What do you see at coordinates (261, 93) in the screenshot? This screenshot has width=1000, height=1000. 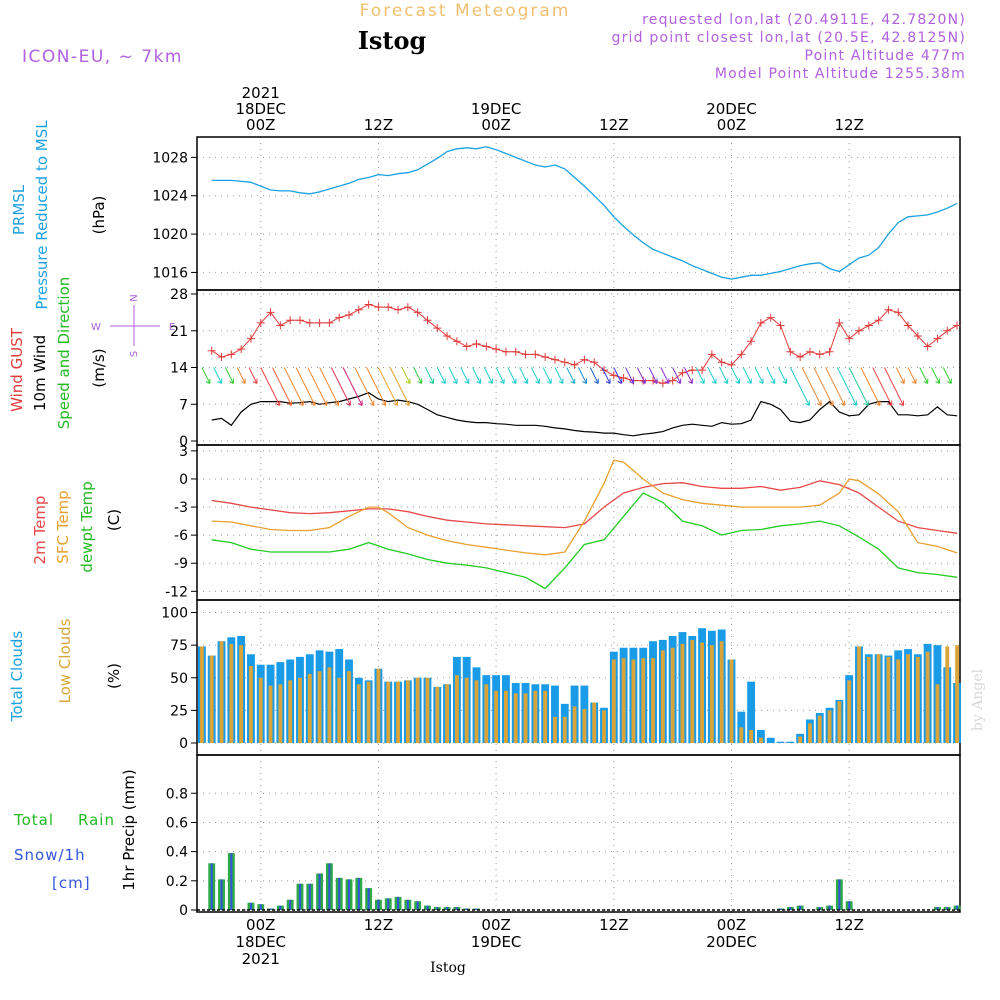 I see `time-label-top: 2021` at bounding box center [261, 93].